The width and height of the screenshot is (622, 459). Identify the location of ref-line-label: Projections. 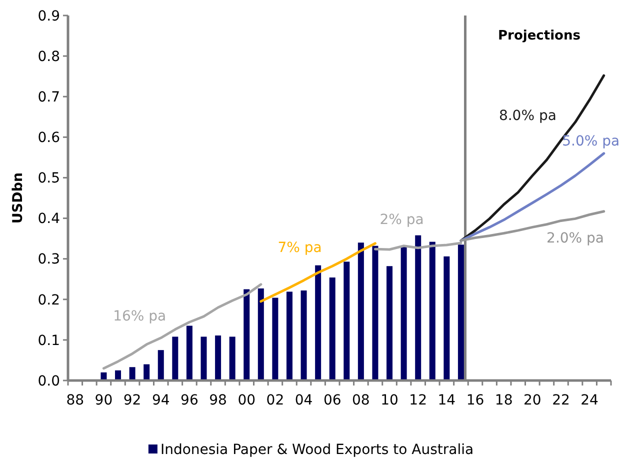
(539, 36).